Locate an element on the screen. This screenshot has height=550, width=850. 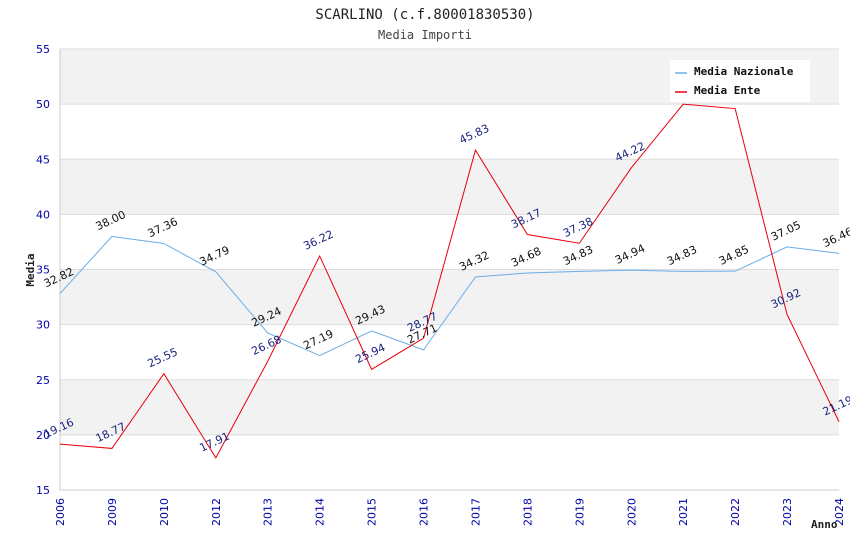
y-tick-label: 15 is located at coordinates (43, 490).